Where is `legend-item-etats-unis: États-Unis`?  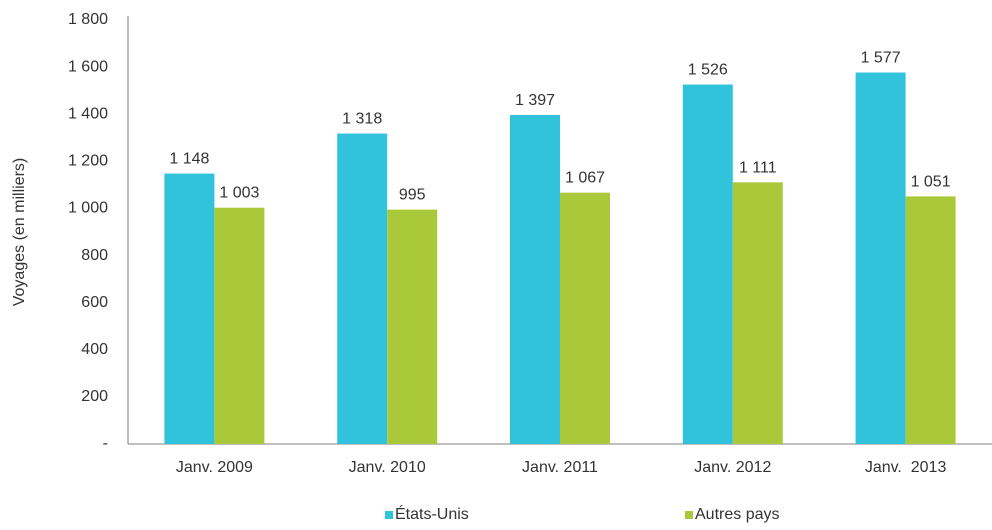 legend-item-etats-unis: États-Unis is located at coordinates (427, 515).